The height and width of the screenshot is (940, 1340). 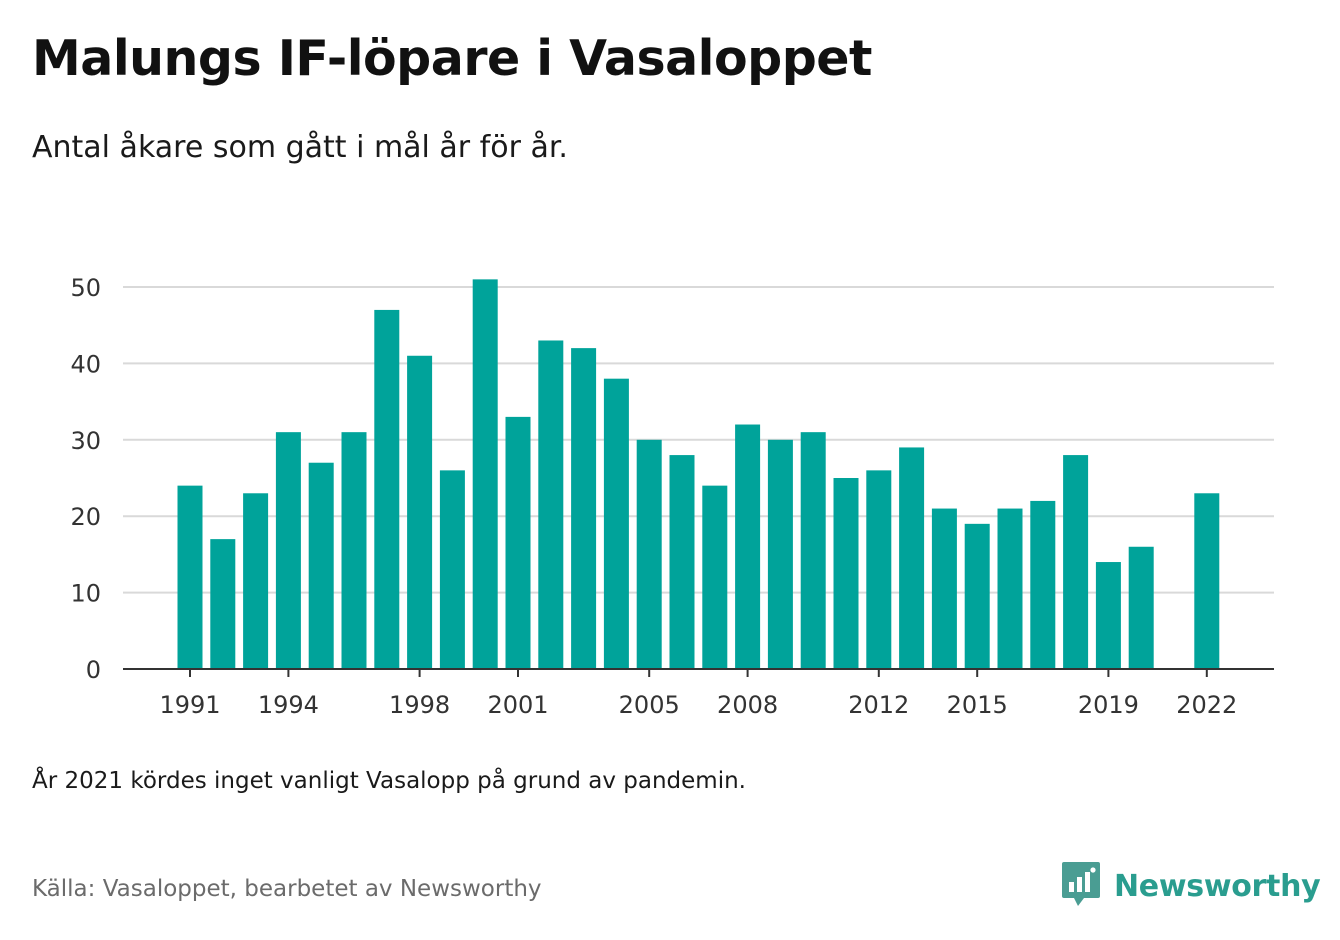 What do you see at coordinates (1010, 588) in the screenshot?
I see `bar-2016` at bounding box center [1010, 588].